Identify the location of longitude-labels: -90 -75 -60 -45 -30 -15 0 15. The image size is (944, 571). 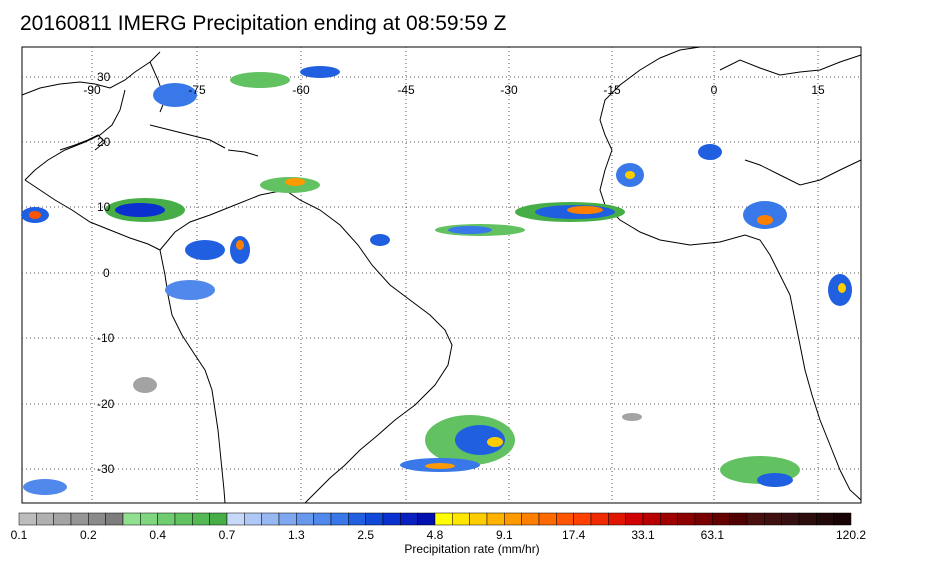
(454, 90).